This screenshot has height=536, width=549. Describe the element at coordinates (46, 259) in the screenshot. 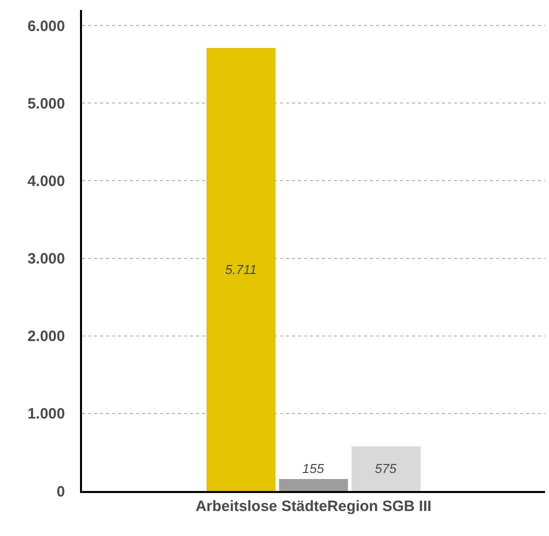

I see `y-tick-label: 3.000` at that location.